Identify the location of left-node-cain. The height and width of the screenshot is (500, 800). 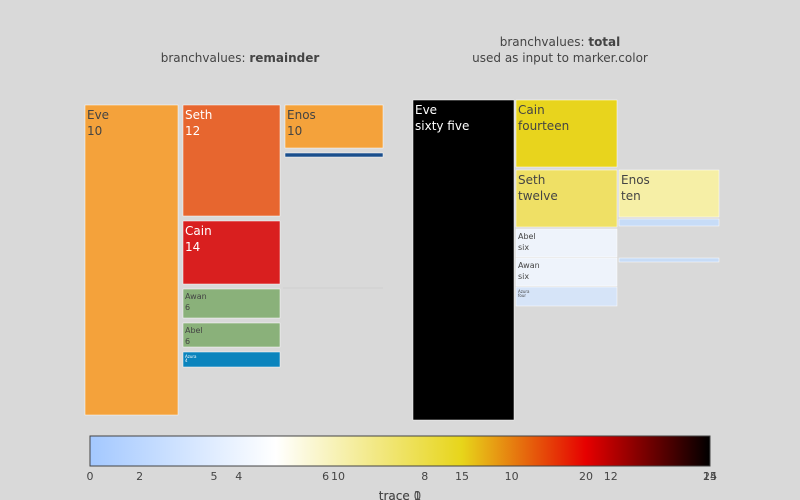
(231, 252).